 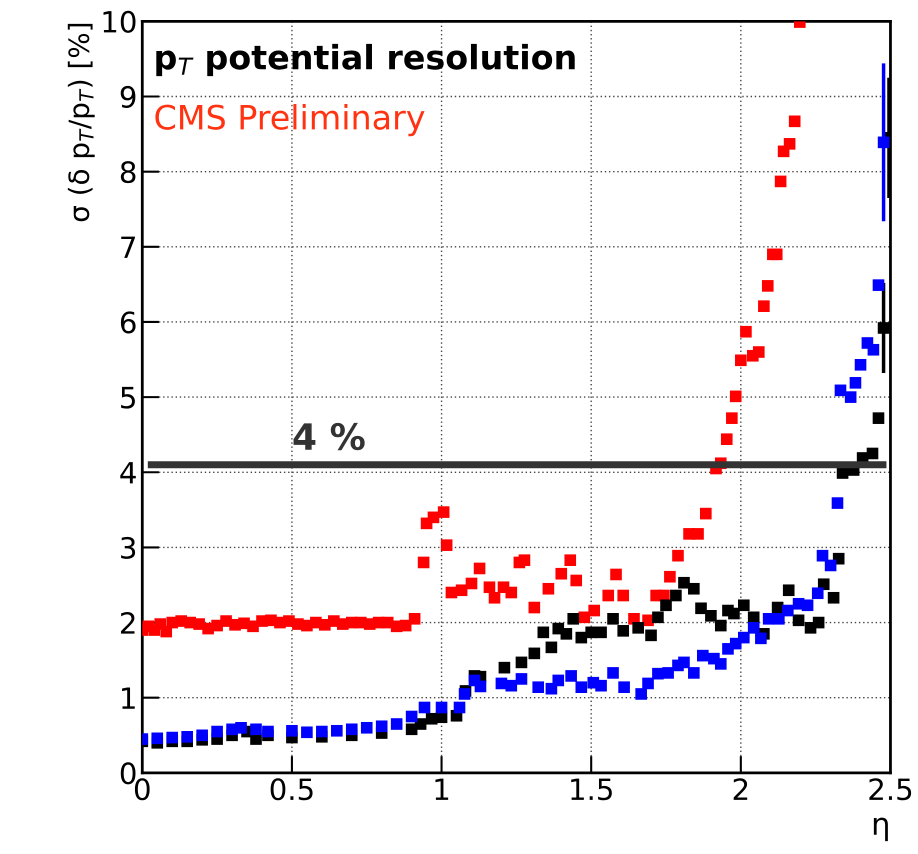 I want to click on y-tick-label: 5, so click(x=128, y=397).